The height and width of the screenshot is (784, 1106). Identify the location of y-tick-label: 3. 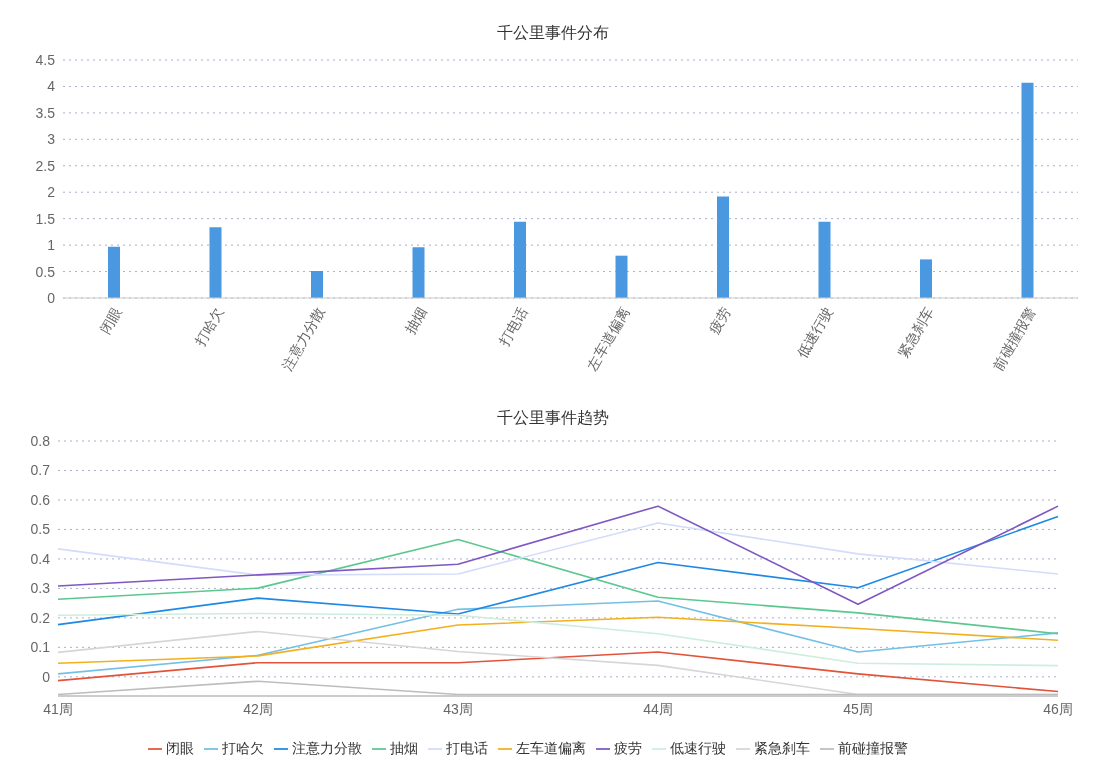
(51, 139).